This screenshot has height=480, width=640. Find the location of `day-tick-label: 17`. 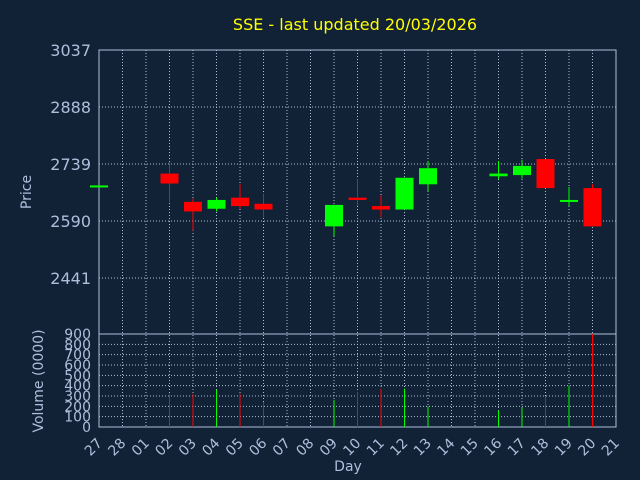

day-tick-label: 17 is located at coordinates (517, 448).